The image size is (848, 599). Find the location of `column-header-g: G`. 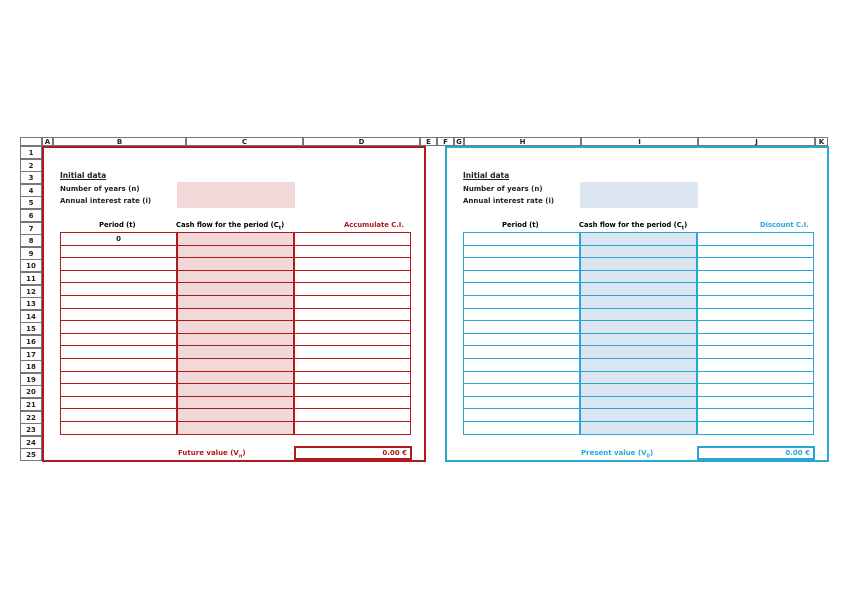

column-header-g: G is located at coordinates (459, 141).